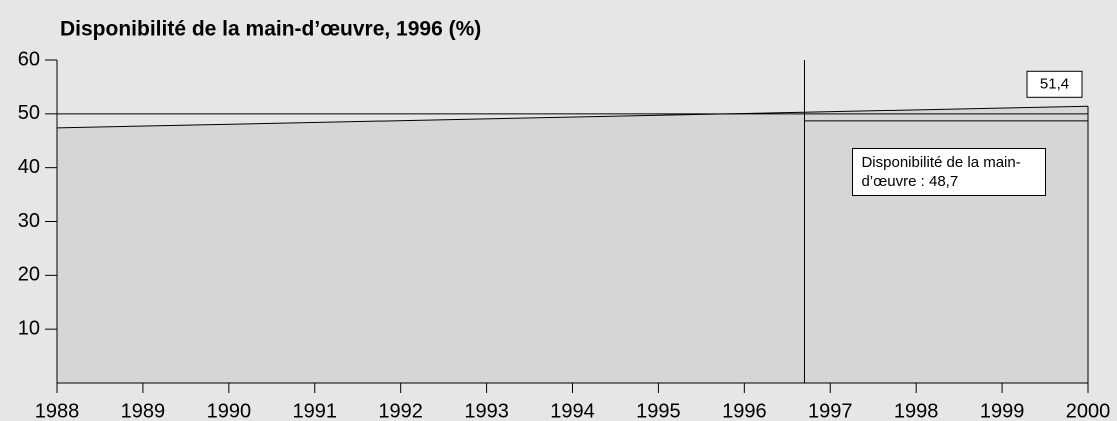 The image size is (1117, 421). I want to click on value-label: 51,4, so click(1054, 83).